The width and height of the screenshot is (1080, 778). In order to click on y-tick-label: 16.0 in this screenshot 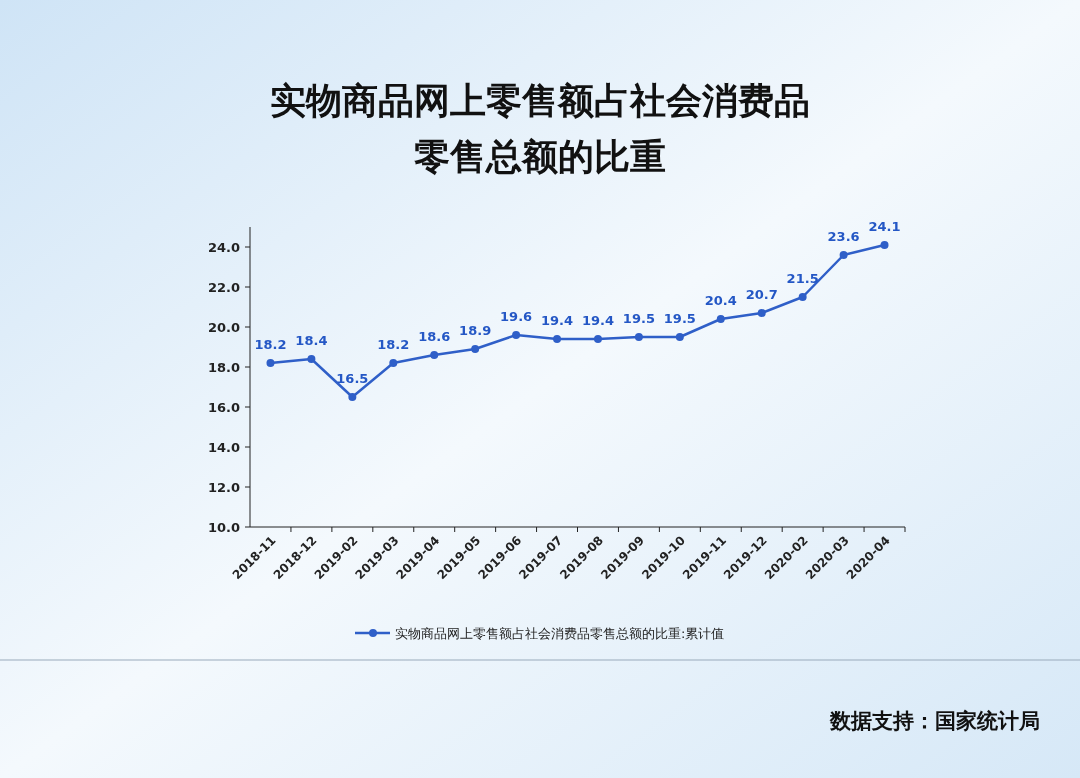, I will do `click(223, 407)`.